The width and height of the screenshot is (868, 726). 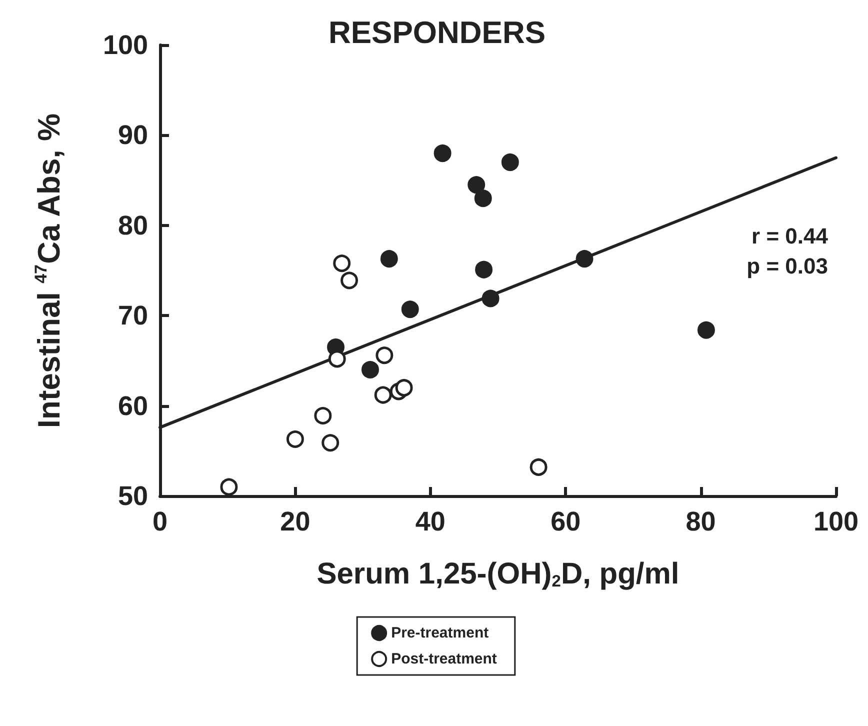 I want to click on x-tick-label: 40, so click(x=430, y=521).